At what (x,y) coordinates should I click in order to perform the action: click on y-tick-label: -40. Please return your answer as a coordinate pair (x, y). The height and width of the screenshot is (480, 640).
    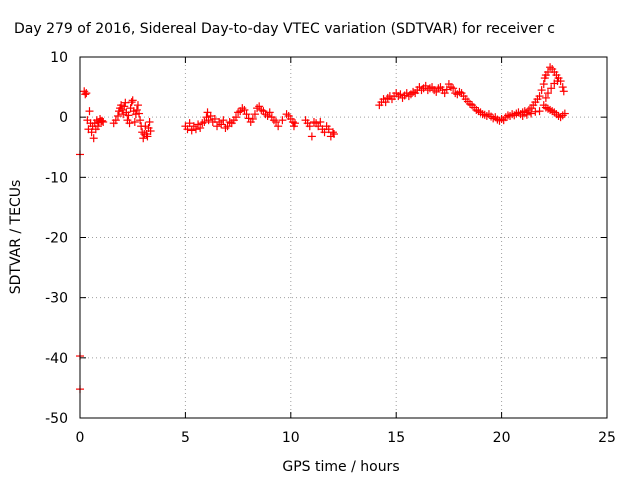
    Looking at the image, I should click on (56, 359).